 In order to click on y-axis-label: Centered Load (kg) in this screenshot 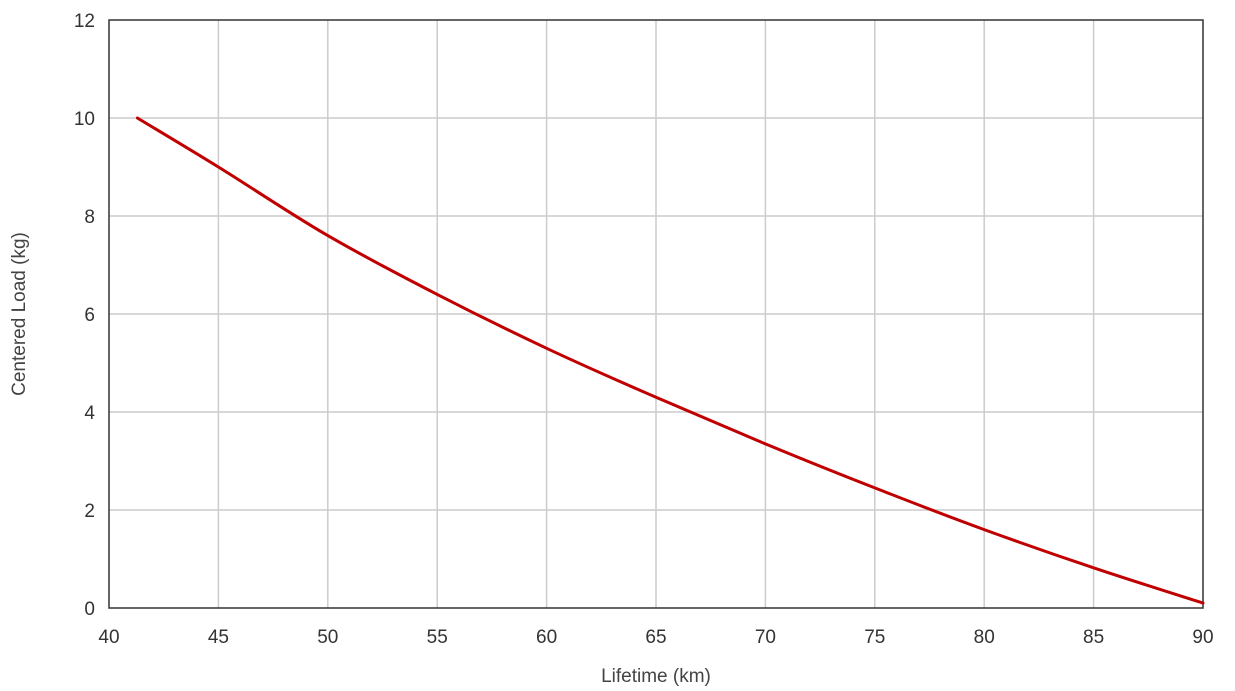, I will do `click(19, 314)`.